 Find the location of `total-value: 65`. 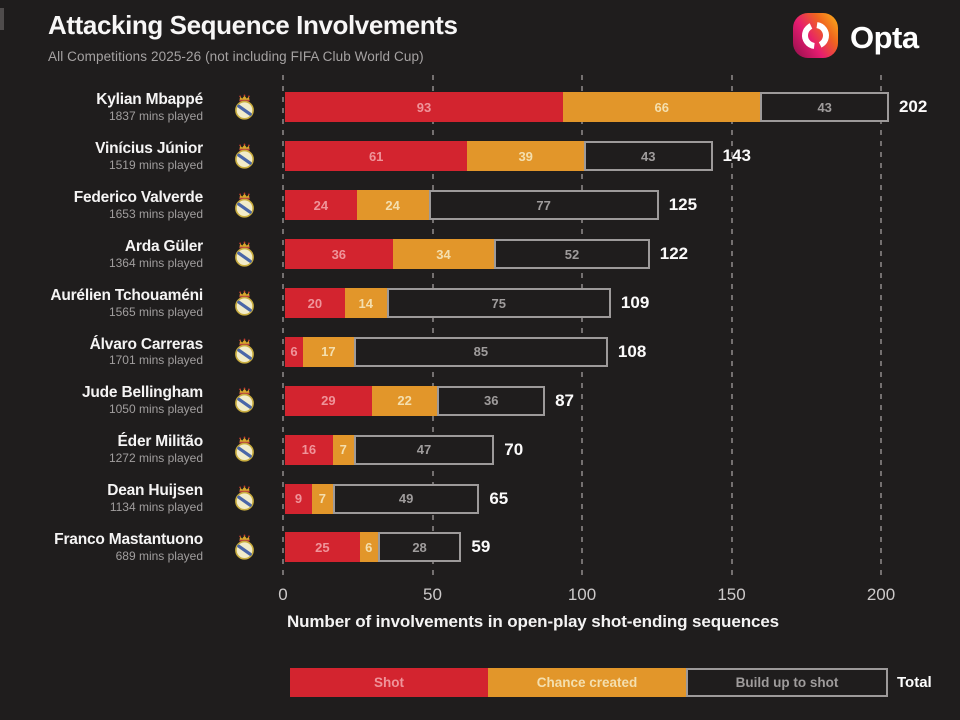

total-value: 65 is located at coordinates (499, 498).